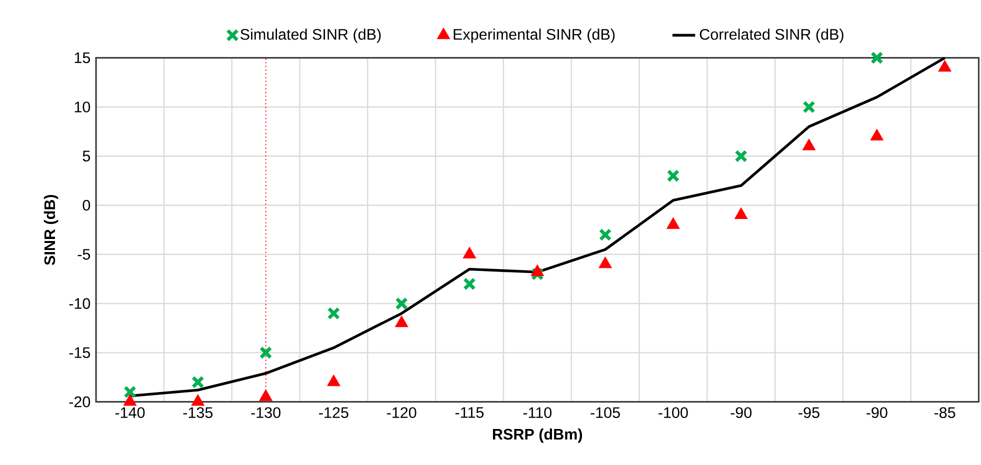 The image size is (981, 465). I want to click on y-tick-label: 10, so click(82, 107).